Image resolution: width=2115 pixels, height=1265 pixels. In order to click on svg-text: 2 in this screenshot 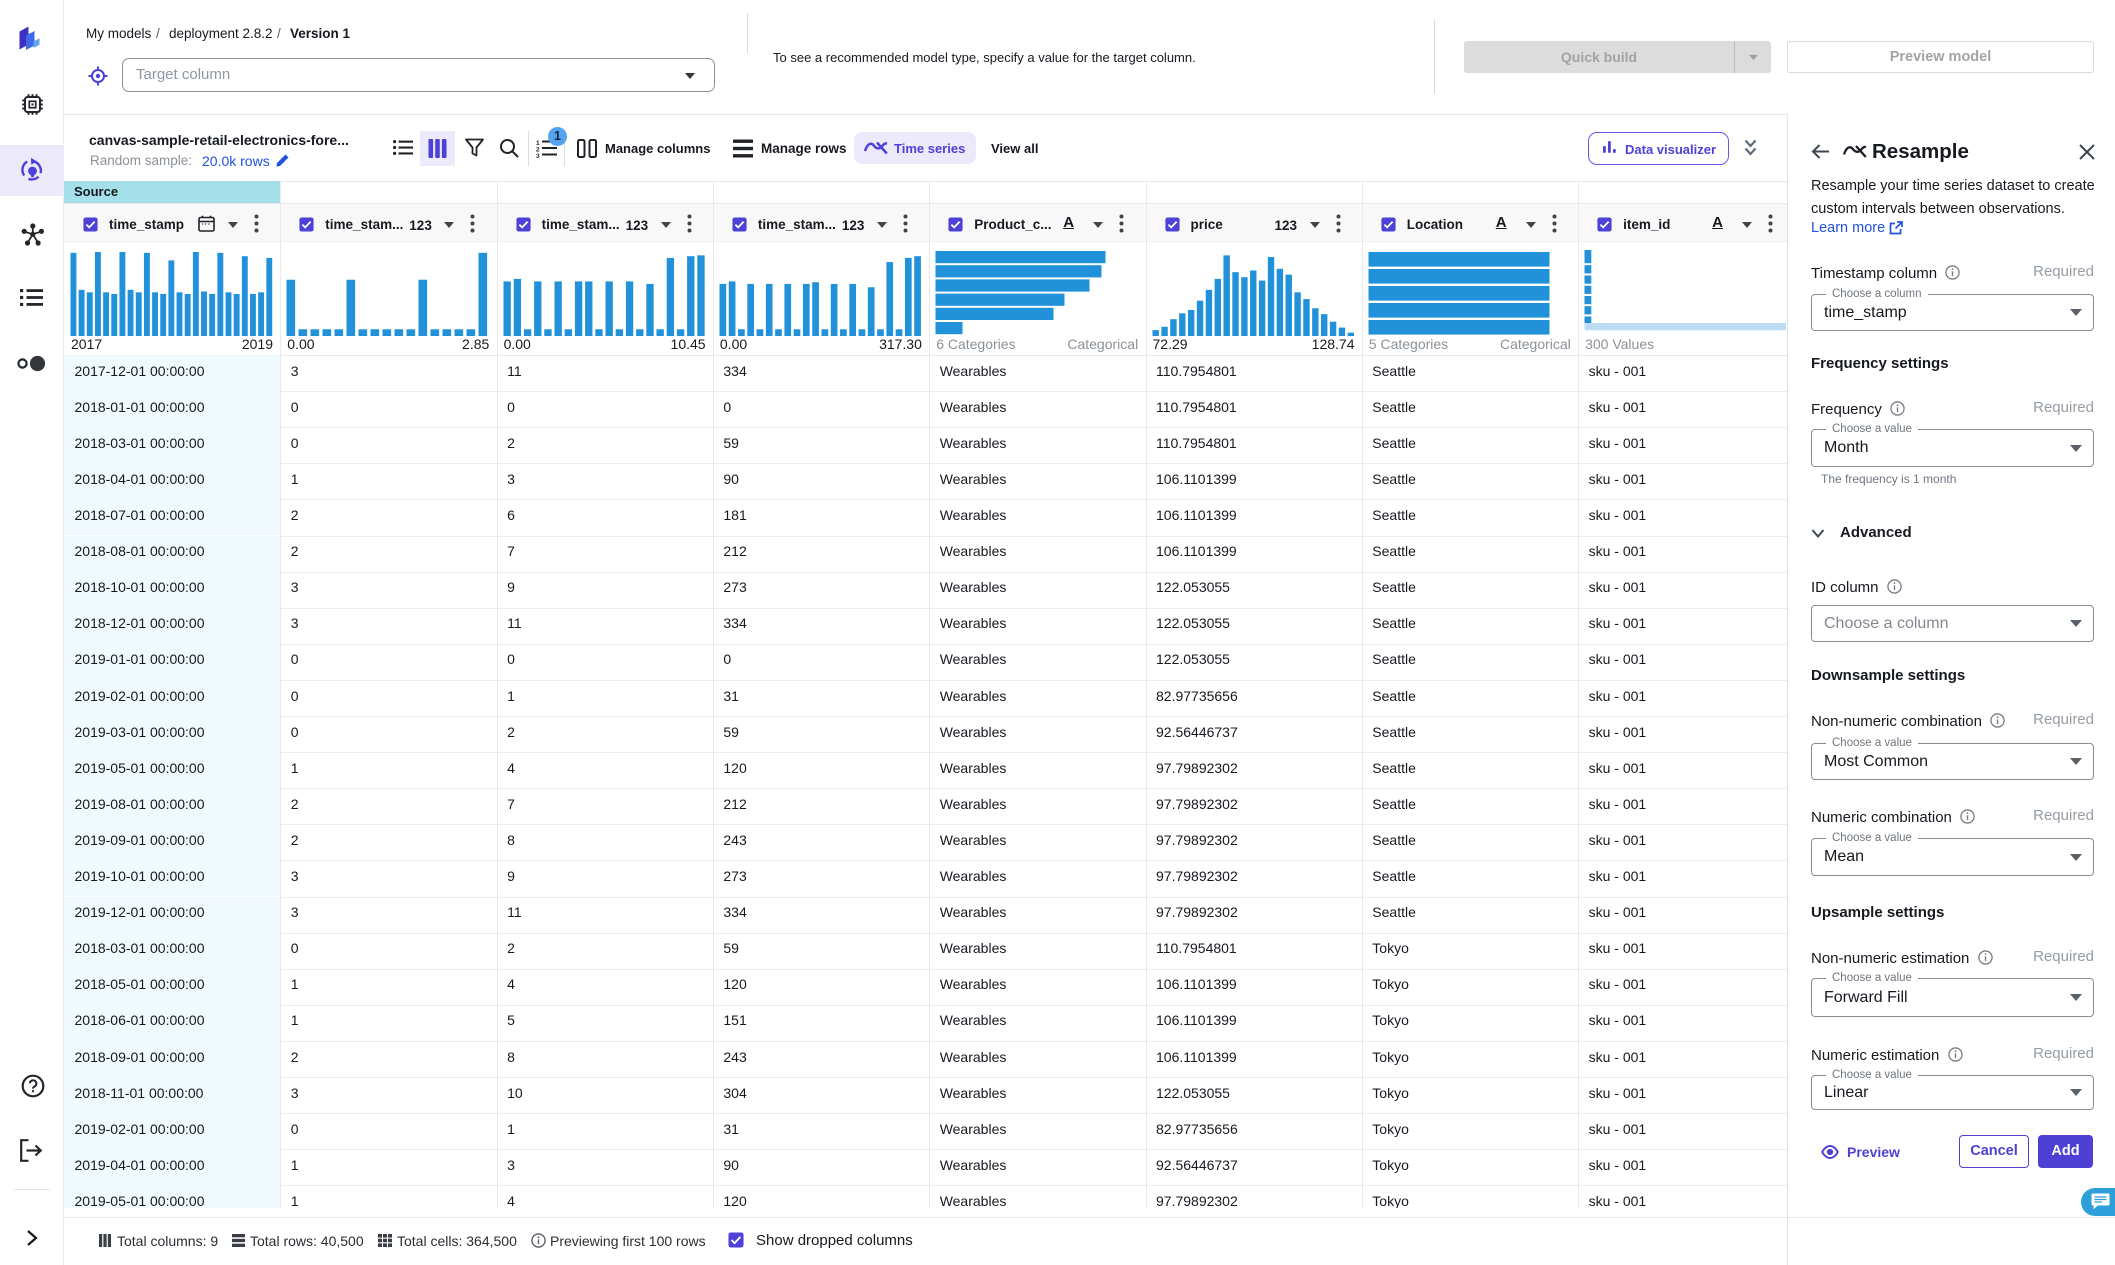, I will do `click(538, 150)`.